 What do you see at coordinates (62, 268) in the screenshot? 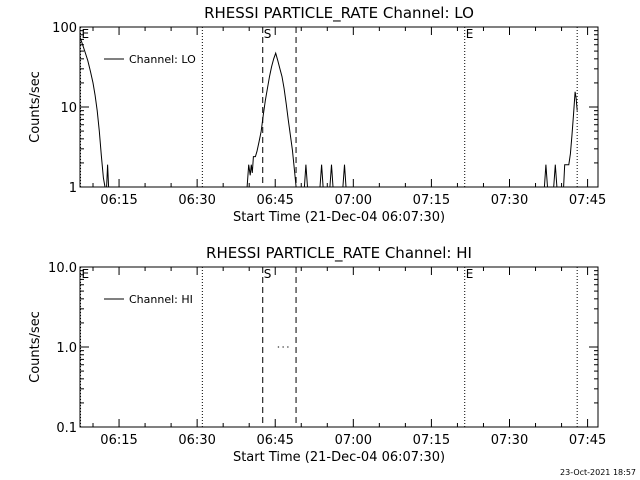
I see `y-tick-label-hi: 10.0` at bounding box center [62, 268].